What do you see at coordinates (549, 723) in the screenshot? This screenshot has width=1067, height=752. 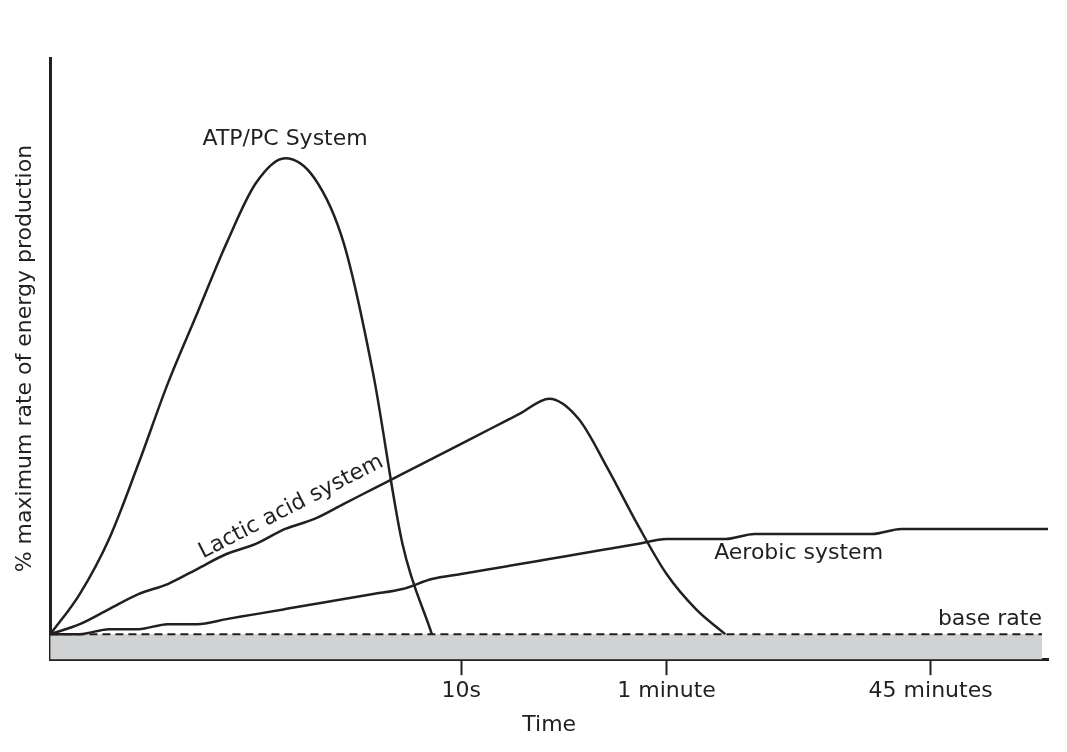 I see `x-axis-title: Time` at bounding box center [549, 723].